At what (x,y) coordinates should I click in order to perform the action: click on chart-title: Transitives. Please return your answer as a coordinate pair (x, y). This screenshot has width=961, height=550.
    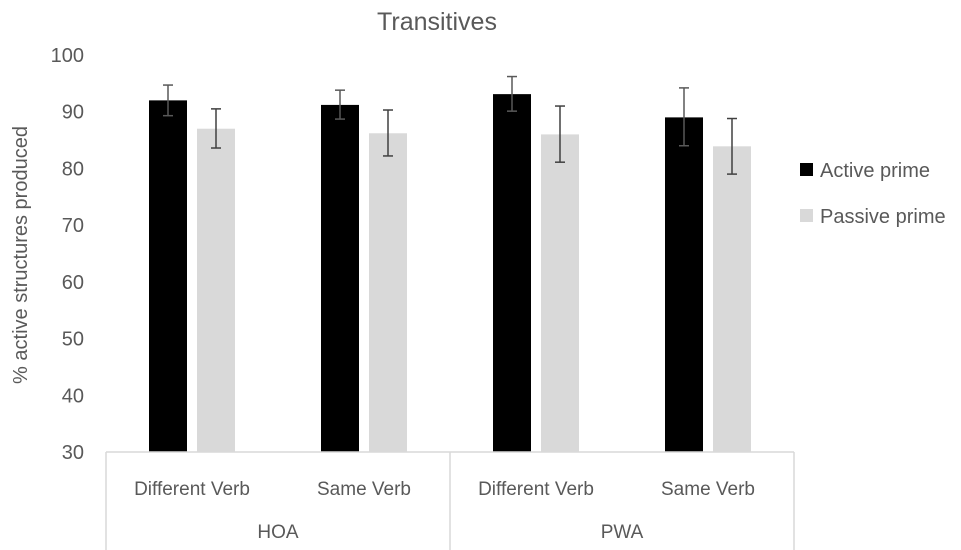
    Looking at the image, I should click on (437, 22).